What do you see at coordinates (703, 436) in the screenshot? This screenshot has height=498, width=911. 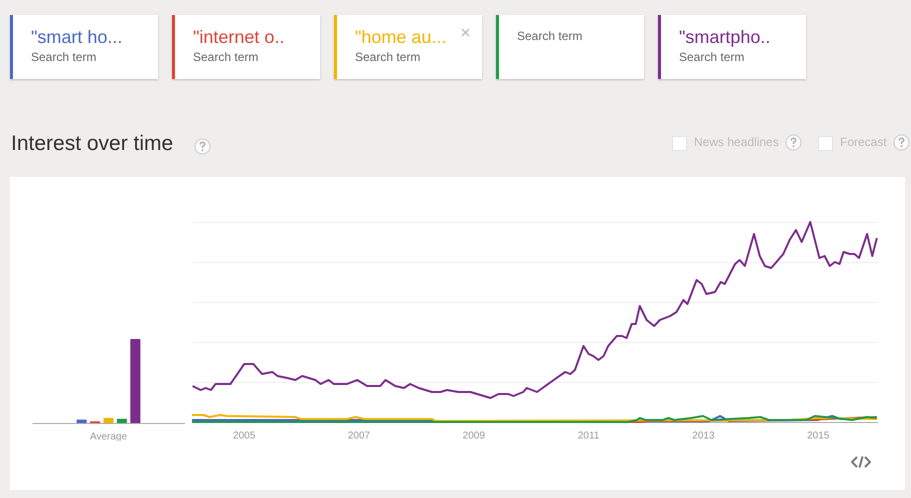 I see `x-tick-label: 2013` at bounding box center [703, 436].